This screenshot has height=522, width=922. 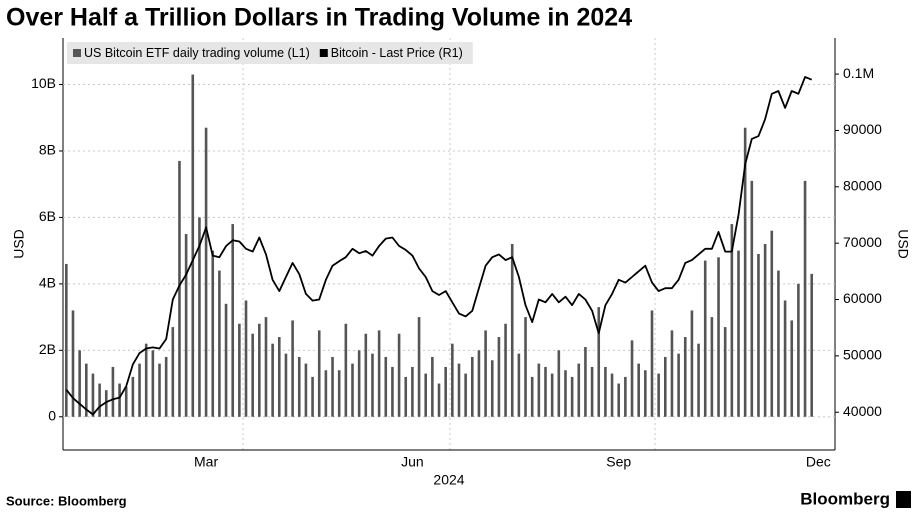 I want to click on y2-axis-label: USD, so click(x=903, y=244).